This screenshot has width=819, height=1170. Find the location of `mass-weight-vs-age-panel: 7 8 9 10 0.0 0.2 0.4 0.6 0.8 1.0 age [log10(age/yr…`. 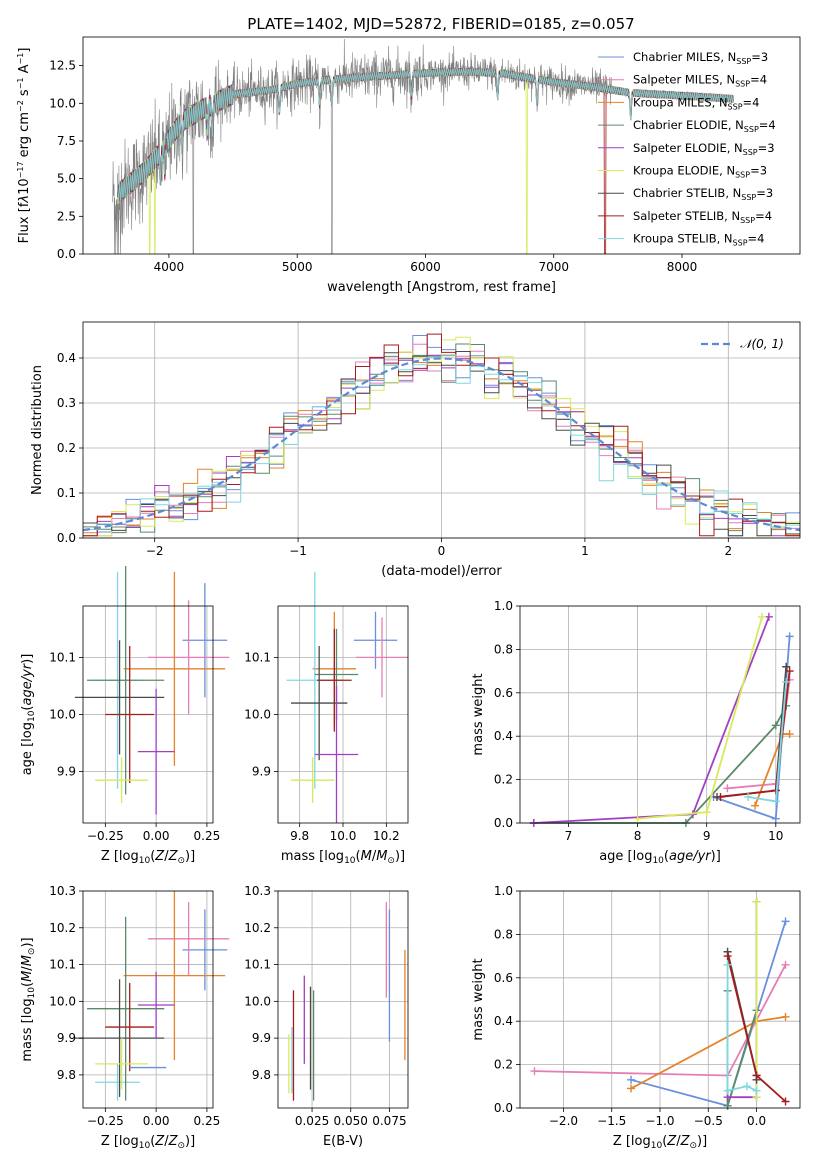

mass-weight-vs-age-panel: 7 8 9 10 0.0 0.2 0.4 0.6 0.8 1.0 age [log10(age/yr… is located at coordinates (636, 732).